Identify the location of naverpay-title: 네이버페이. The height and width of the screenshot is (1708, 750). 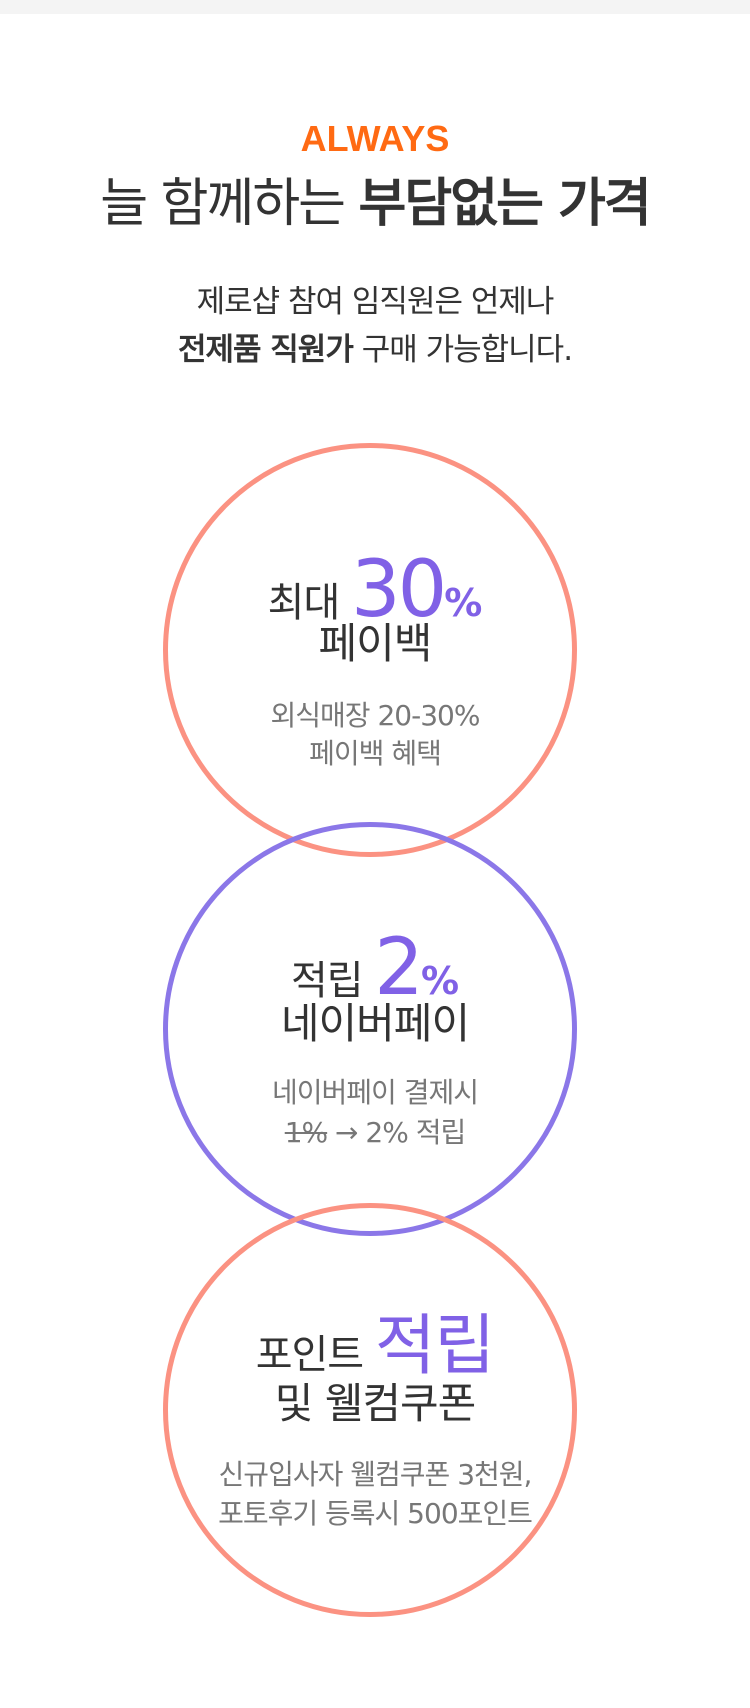
(375, 1023).